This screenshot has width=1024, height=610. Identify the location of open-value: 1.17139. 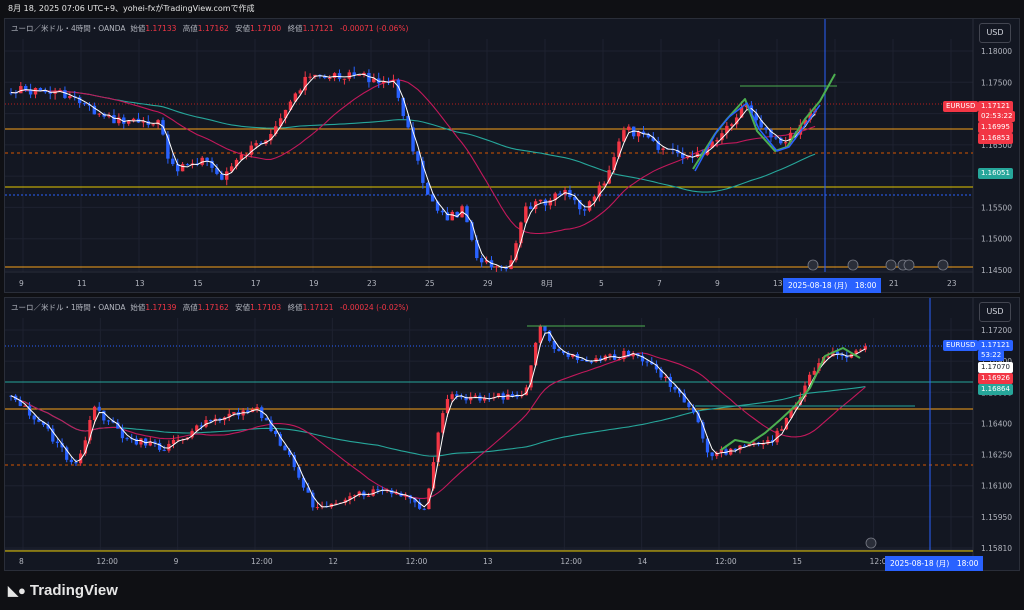
(161, 307).